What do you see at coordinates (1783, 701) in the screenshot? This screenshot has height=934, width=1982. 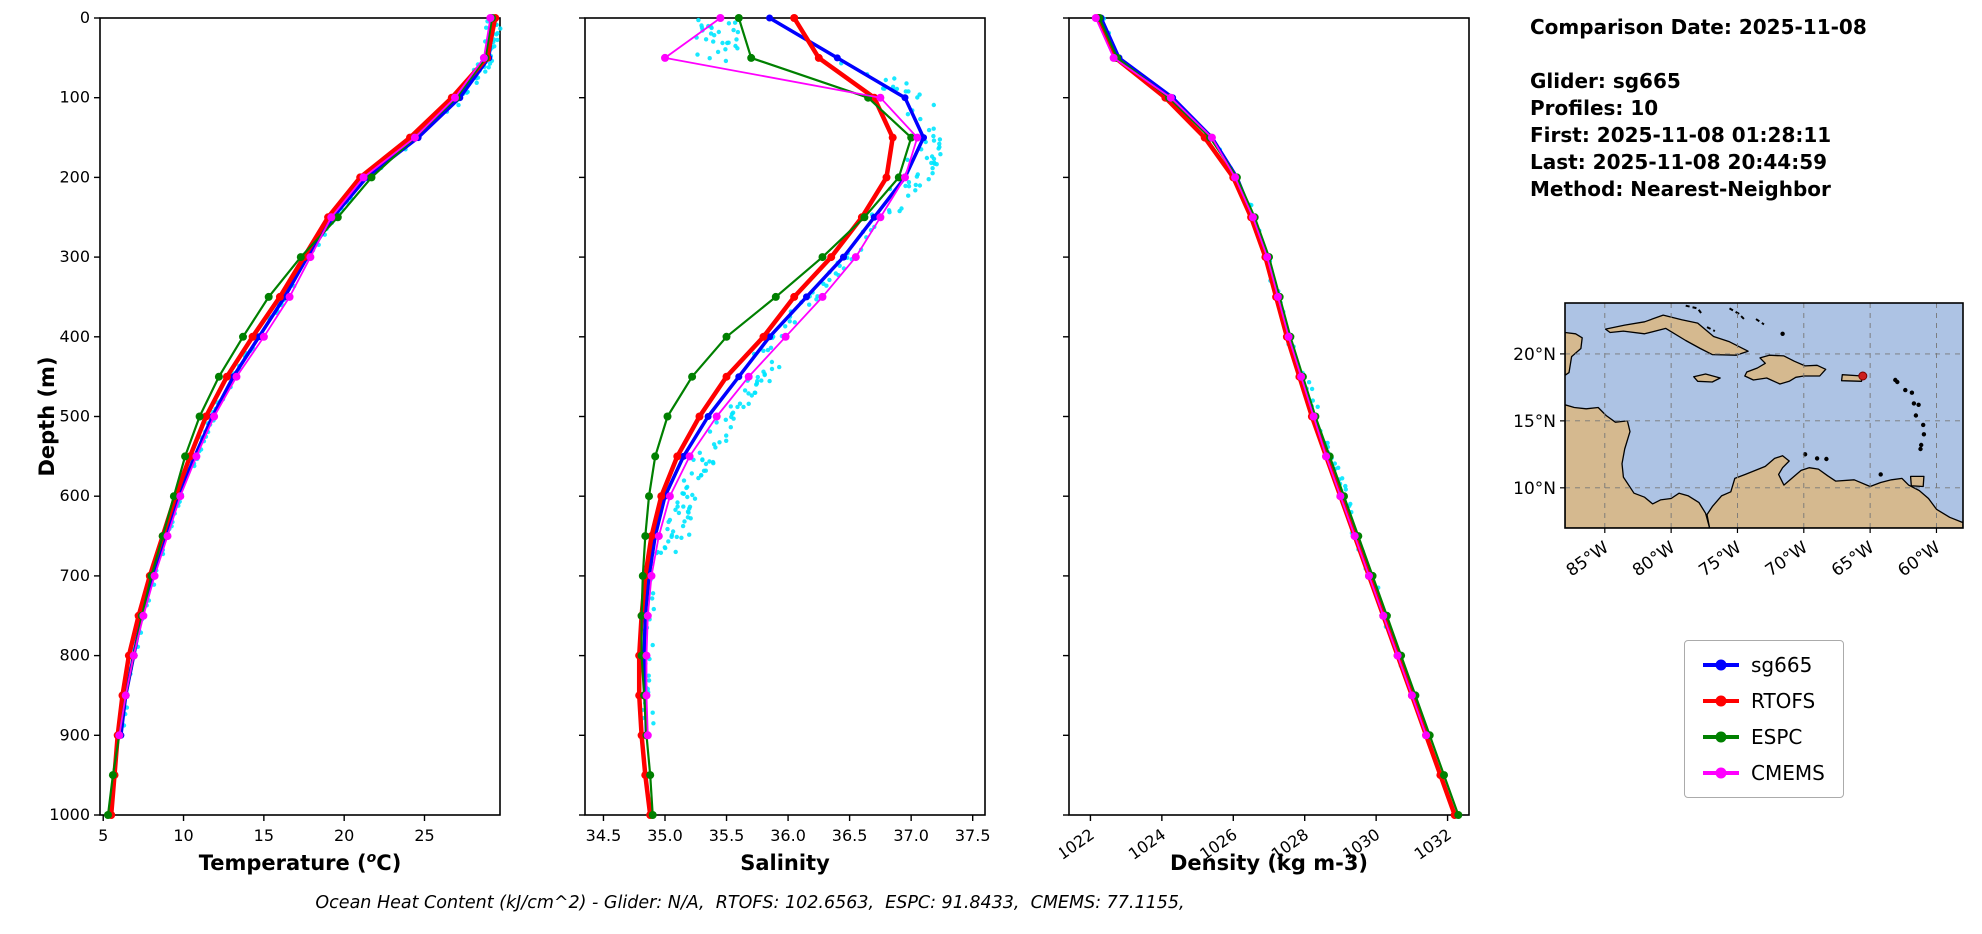 I see `legend-label-rtofs: RTOFS` at bounding box center [1783, 701].